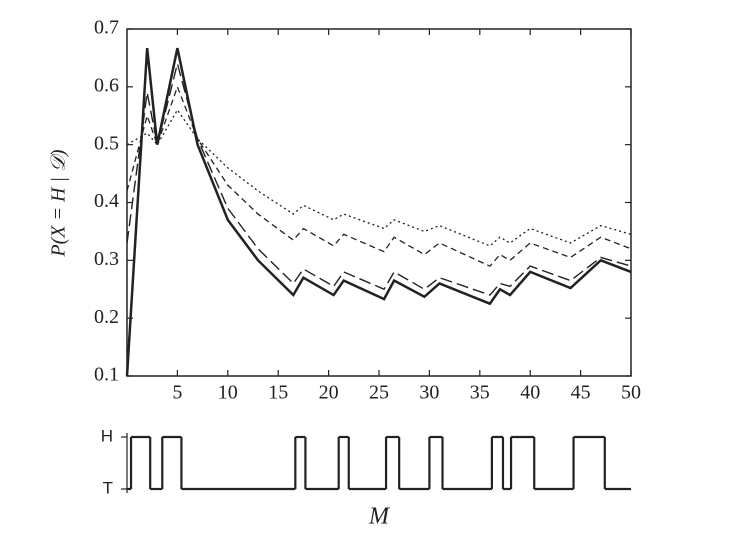 The image size is (744, 543). Describe the element at coordinates (530, 393) in the screenshot. I see `x-tick-label: 40` at that location.